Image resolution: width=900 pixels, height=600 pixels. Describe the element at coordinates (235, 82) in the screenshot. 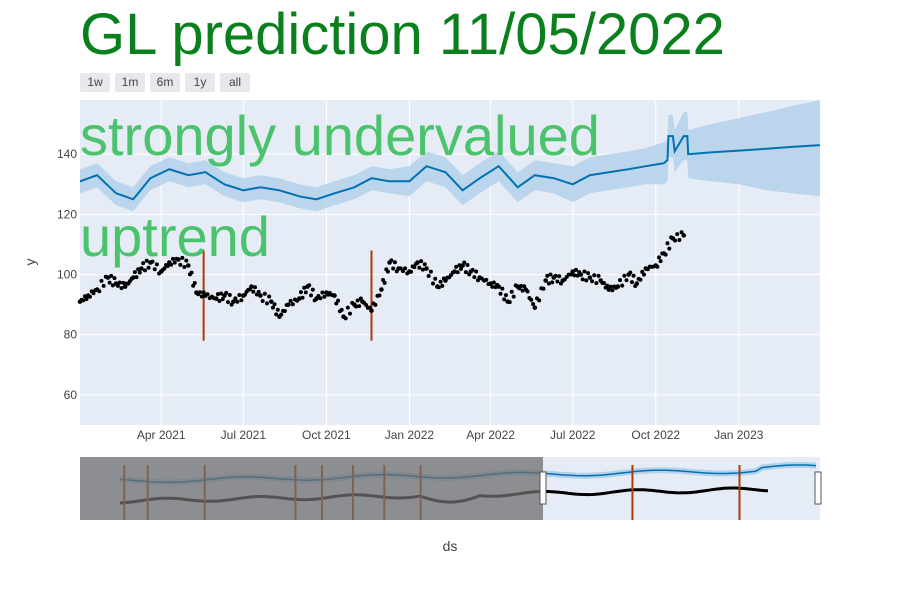

I see `range-button-all: all` at that location.